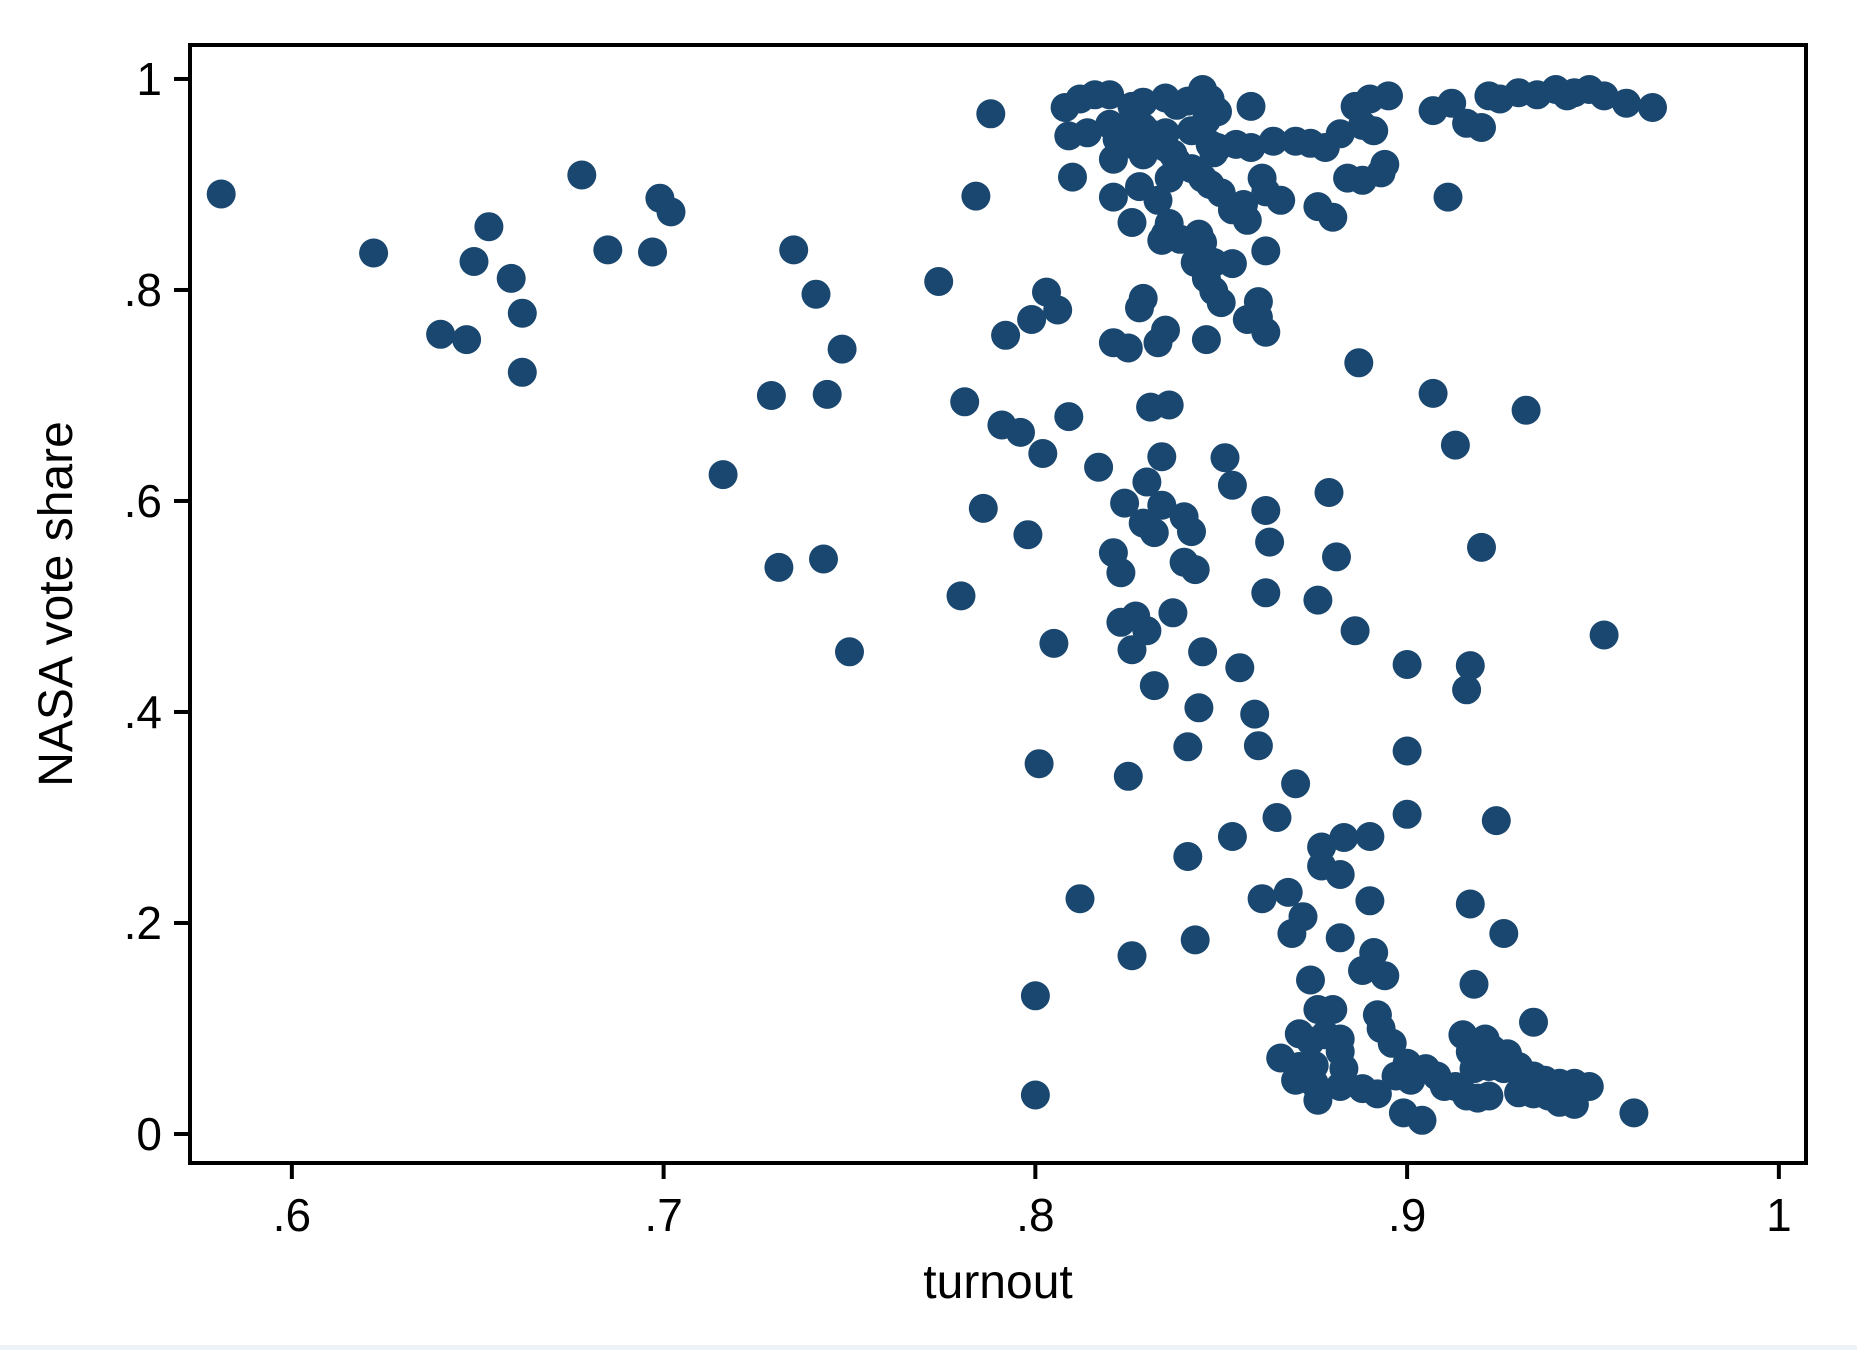  Describe the element at coordinates (1032, 1202) in the screenshot. I see `x-axis-ticks: .6 .7 .8 .9 1` at that location.